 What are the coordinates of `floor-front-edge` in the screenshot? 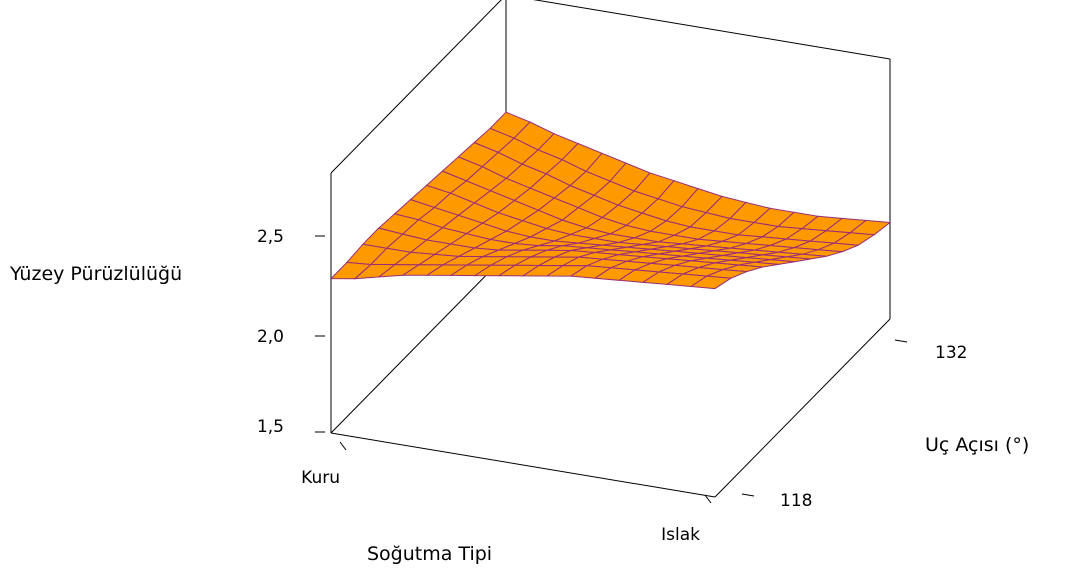 It's located at (523, 465).